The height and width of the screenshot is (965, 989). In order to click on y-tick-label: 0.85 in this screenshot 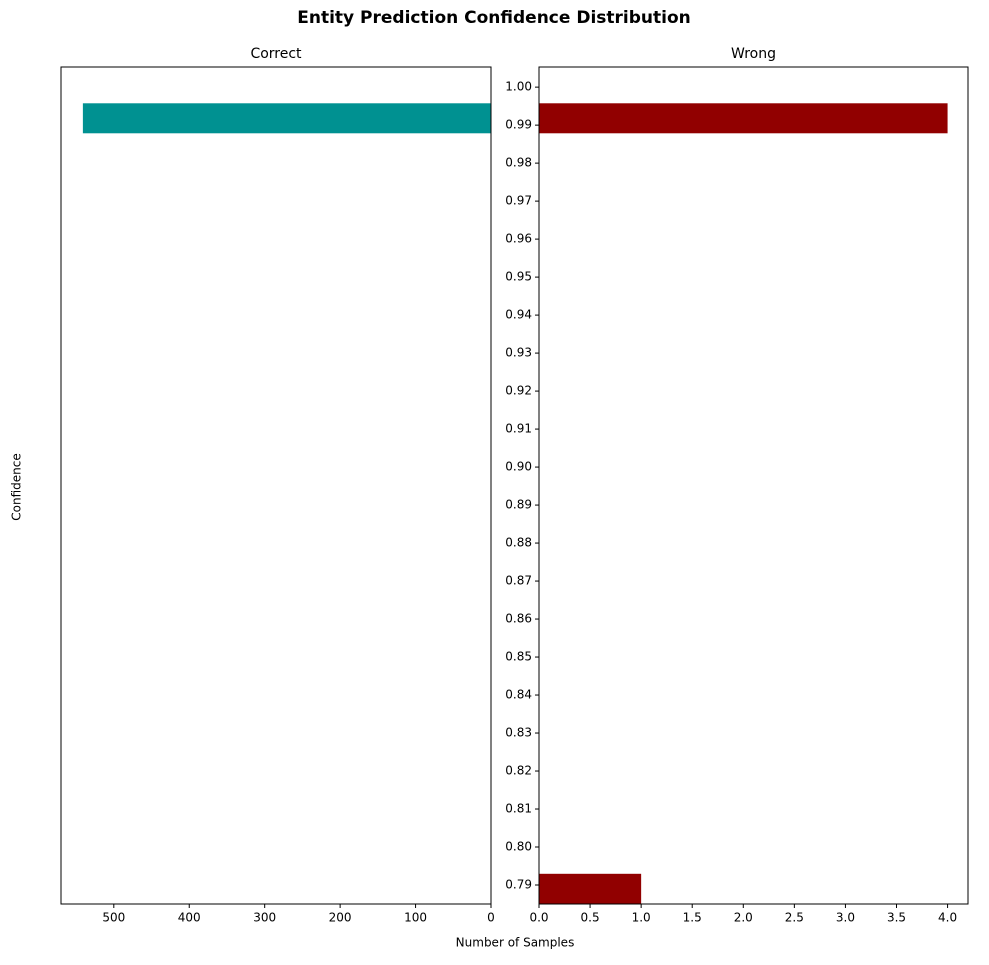, I will do `click(518, 657)`.